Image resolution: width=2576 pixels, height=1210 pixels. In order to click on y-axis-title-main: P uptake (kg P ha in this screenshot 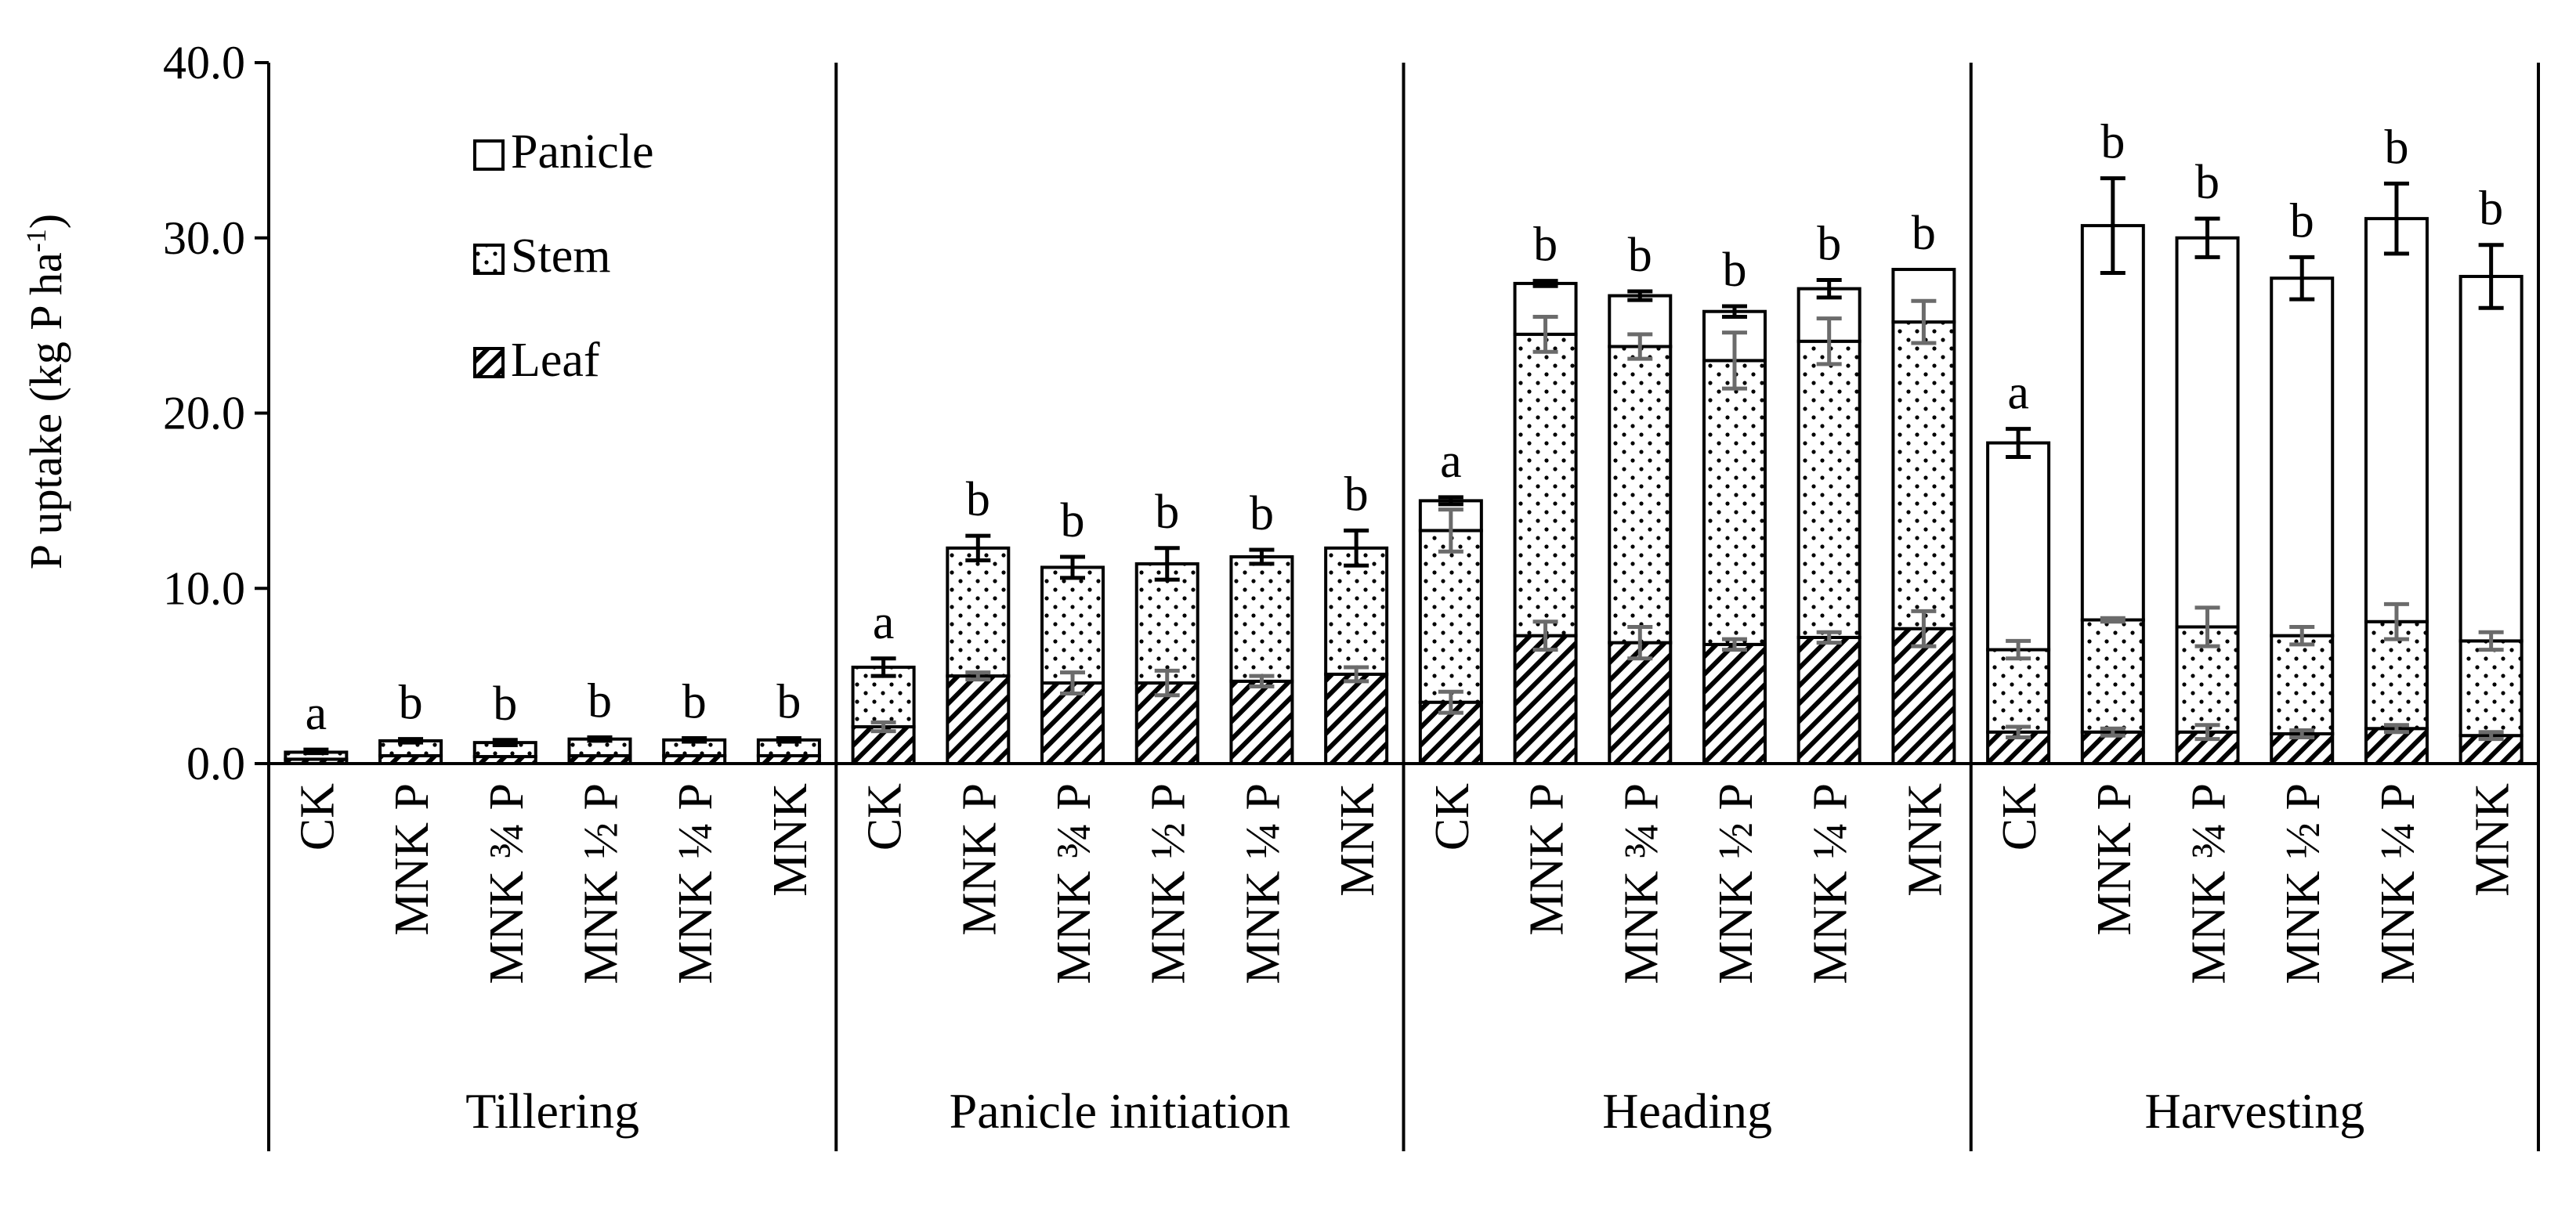, I will do `click(46, 411)`.